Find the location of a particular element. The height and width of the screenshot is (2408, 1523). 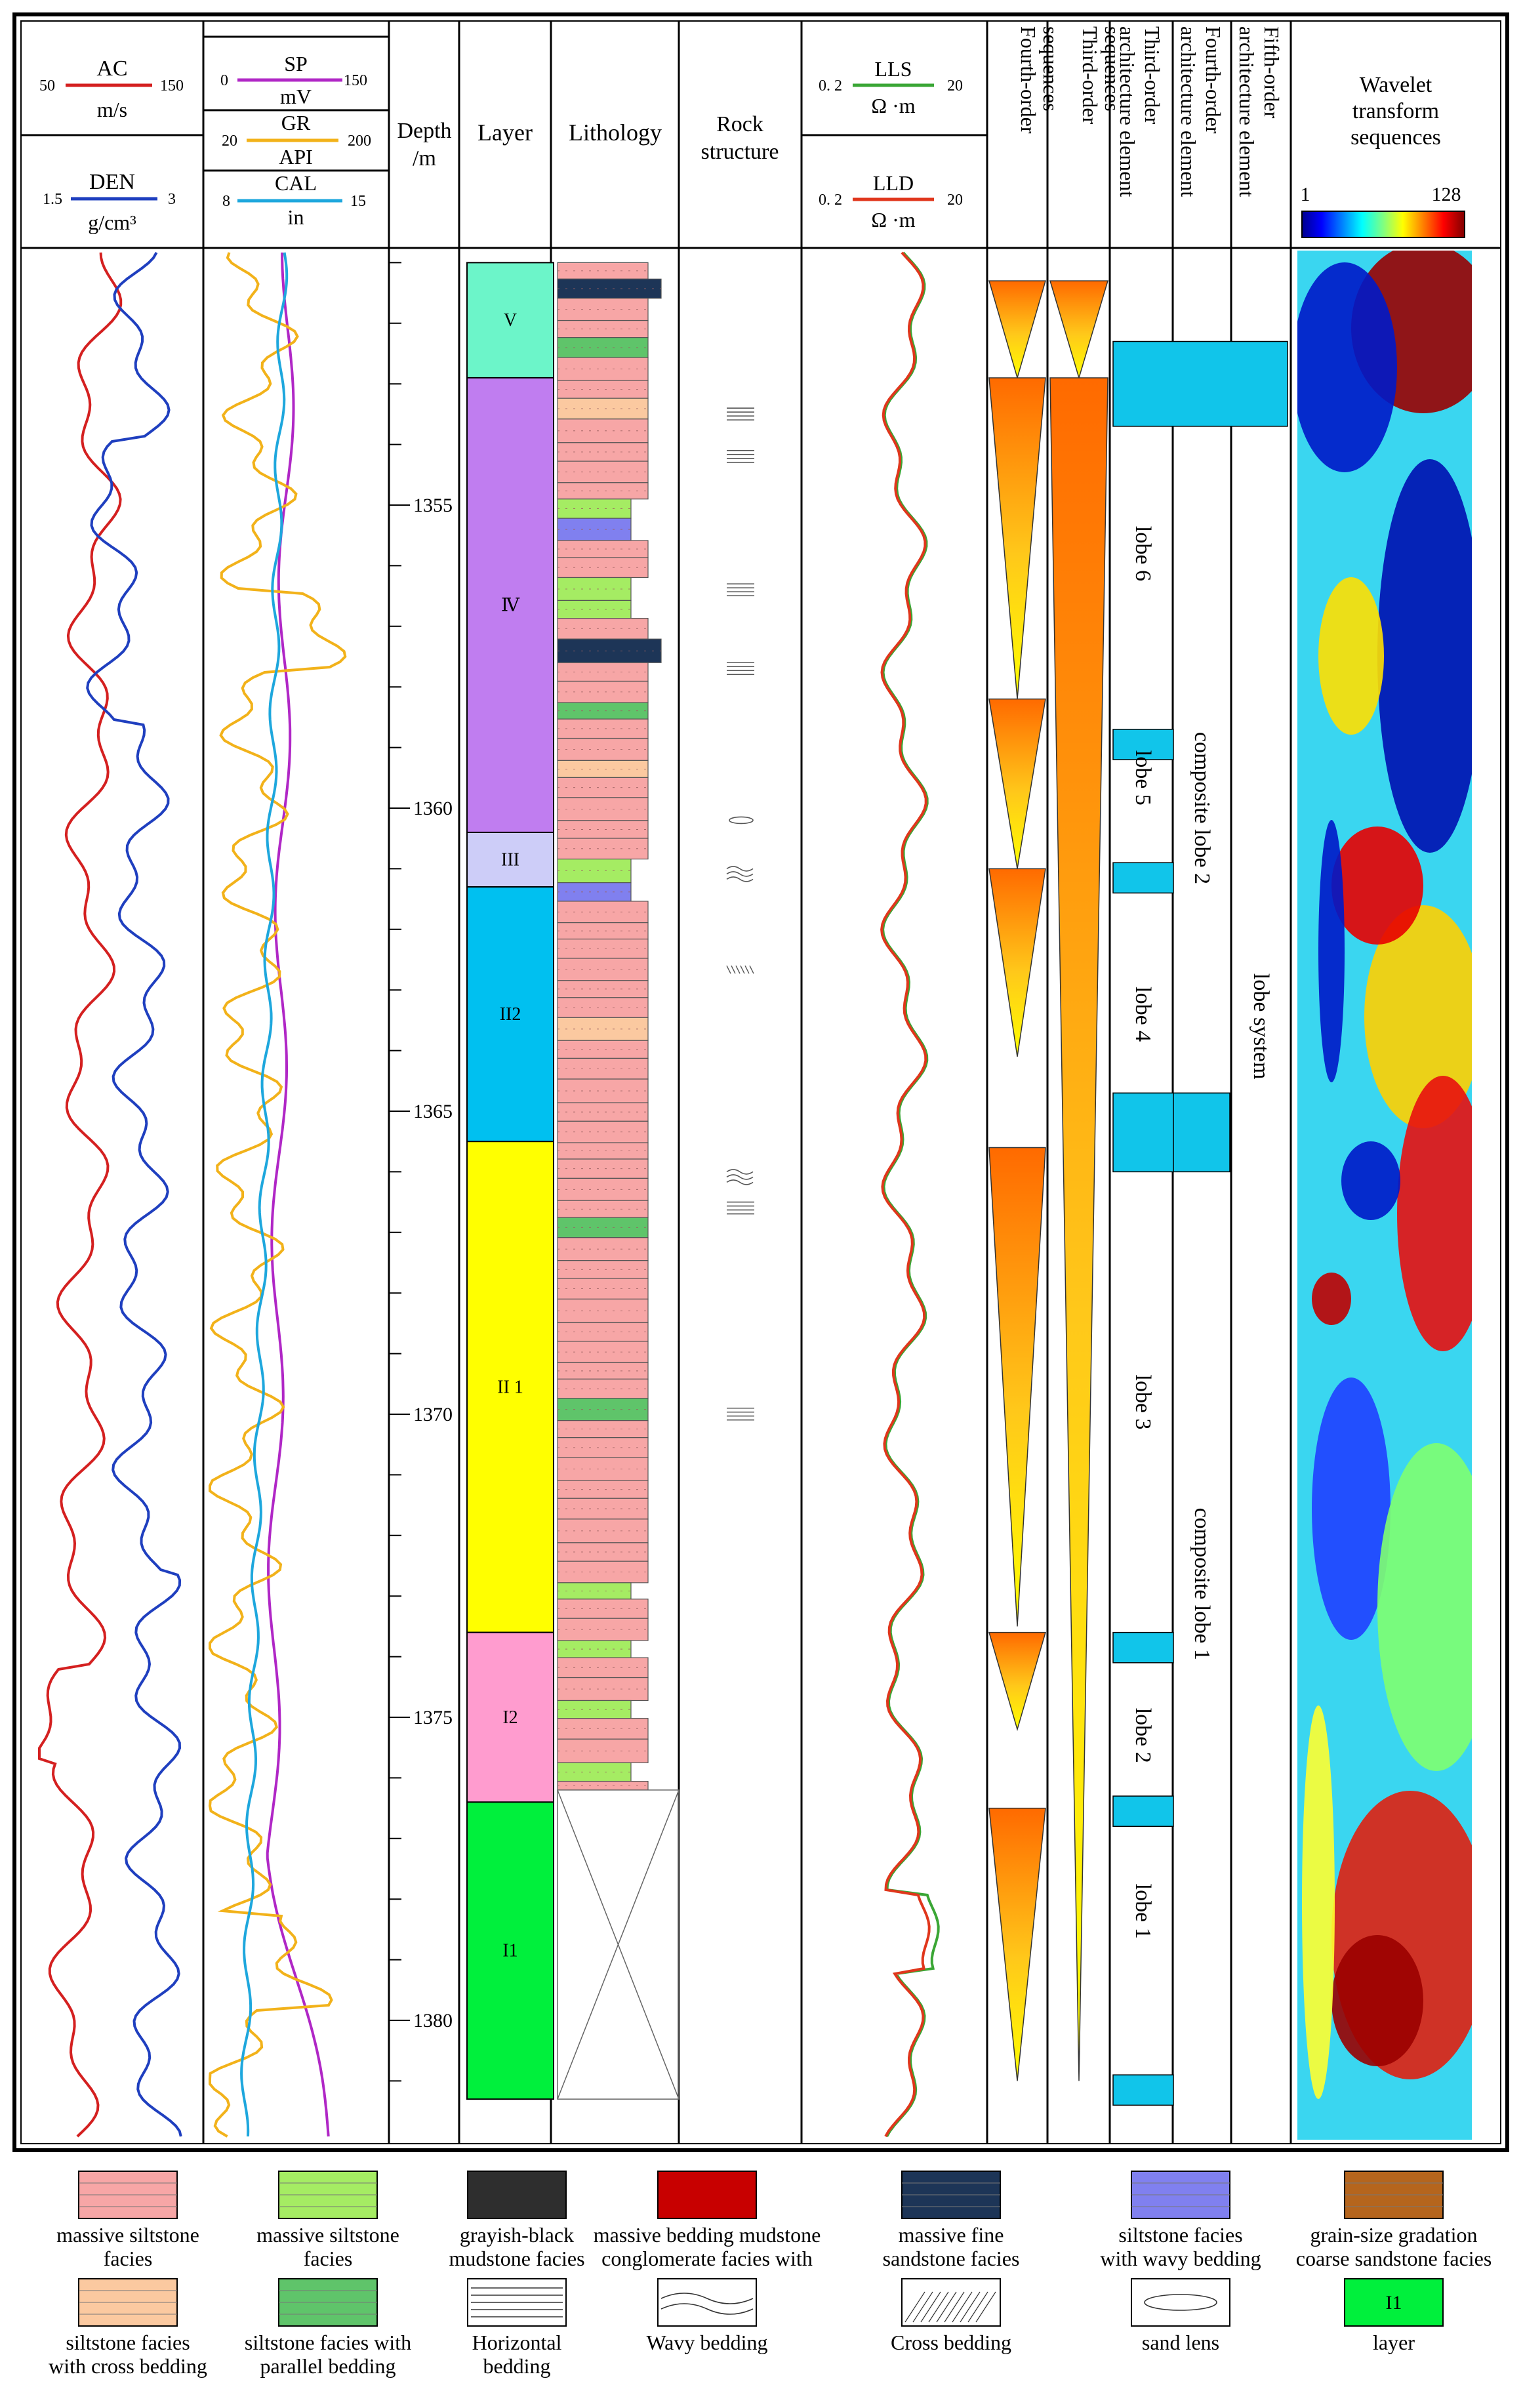

third-arch-line1: Third-order is located at coordinates (1152, 75).